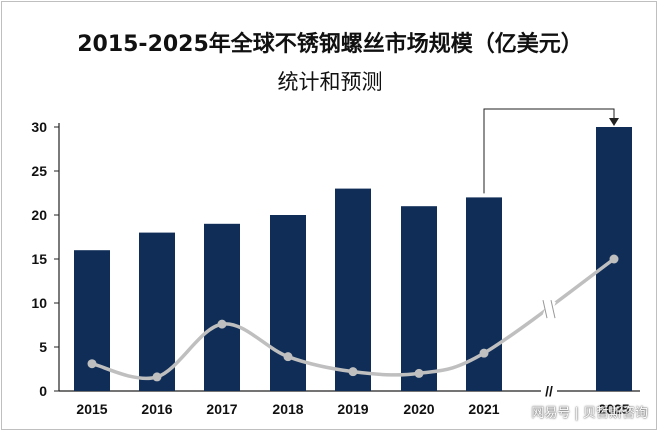 This screenshot has width=660, height=433. I want to click on y-tick-label: 25, so click(39, 171).